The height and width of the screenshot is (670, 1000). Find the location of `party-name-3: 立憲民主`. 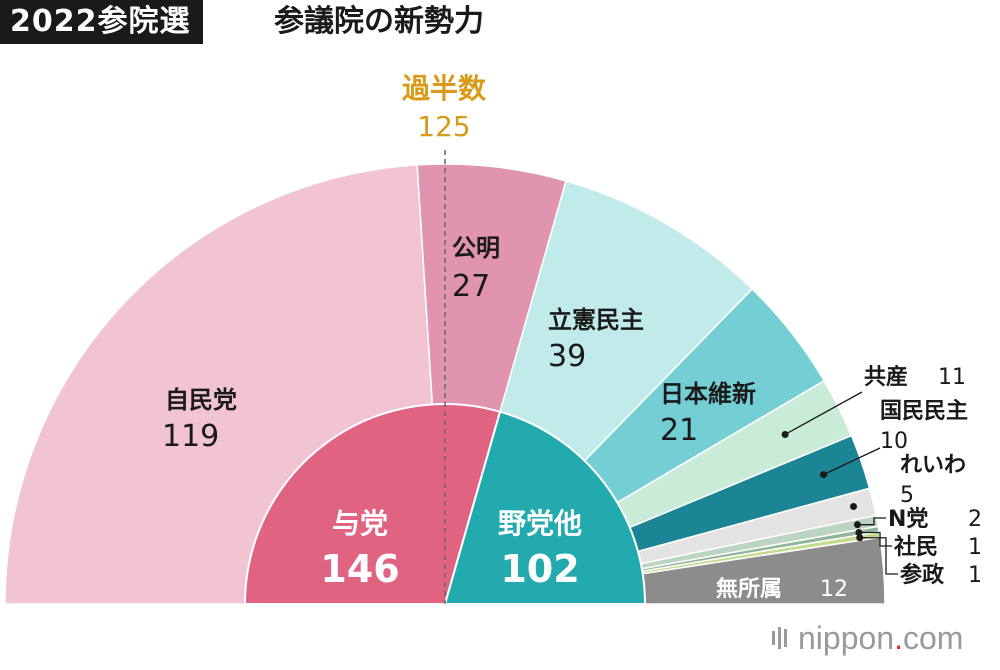

party-name-3: 立憲民主 is located at coordinates (596, 320).